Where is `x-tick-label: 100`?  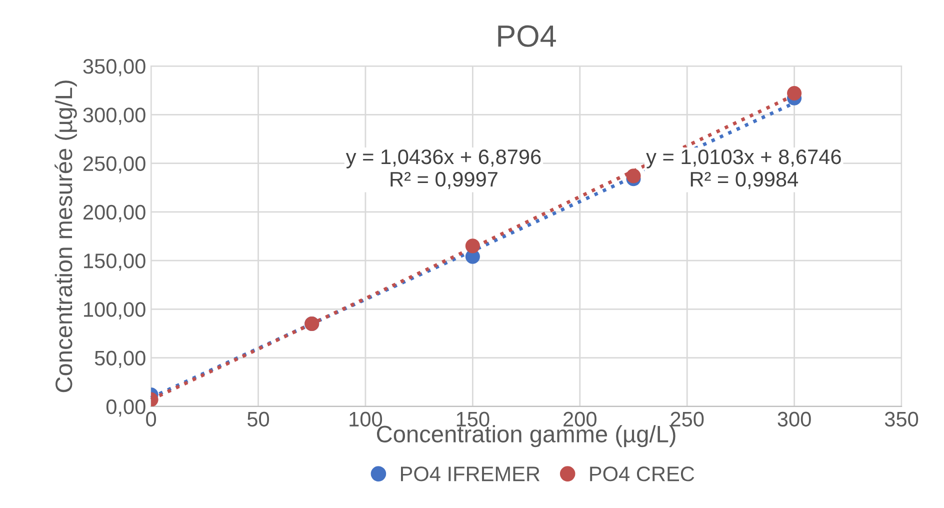 x-tick-label: 100 is located at coordinates (366, 419).